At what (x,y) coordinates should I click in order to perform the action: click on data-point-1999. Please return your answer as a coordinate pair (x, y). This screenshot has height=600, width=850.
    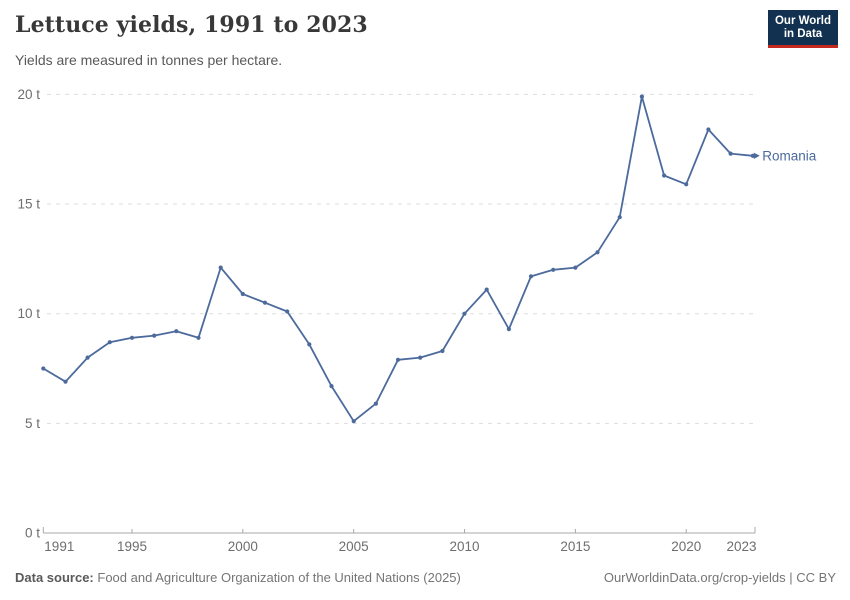
    Looking at the image, I should click on (220, 267).